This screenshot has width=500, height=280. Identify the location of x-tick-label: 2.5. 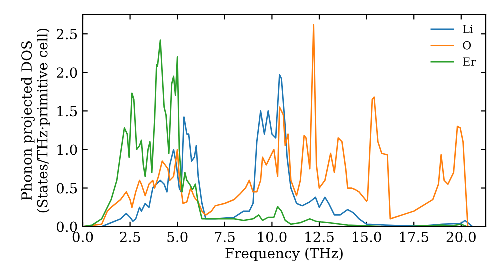
(130, 237).